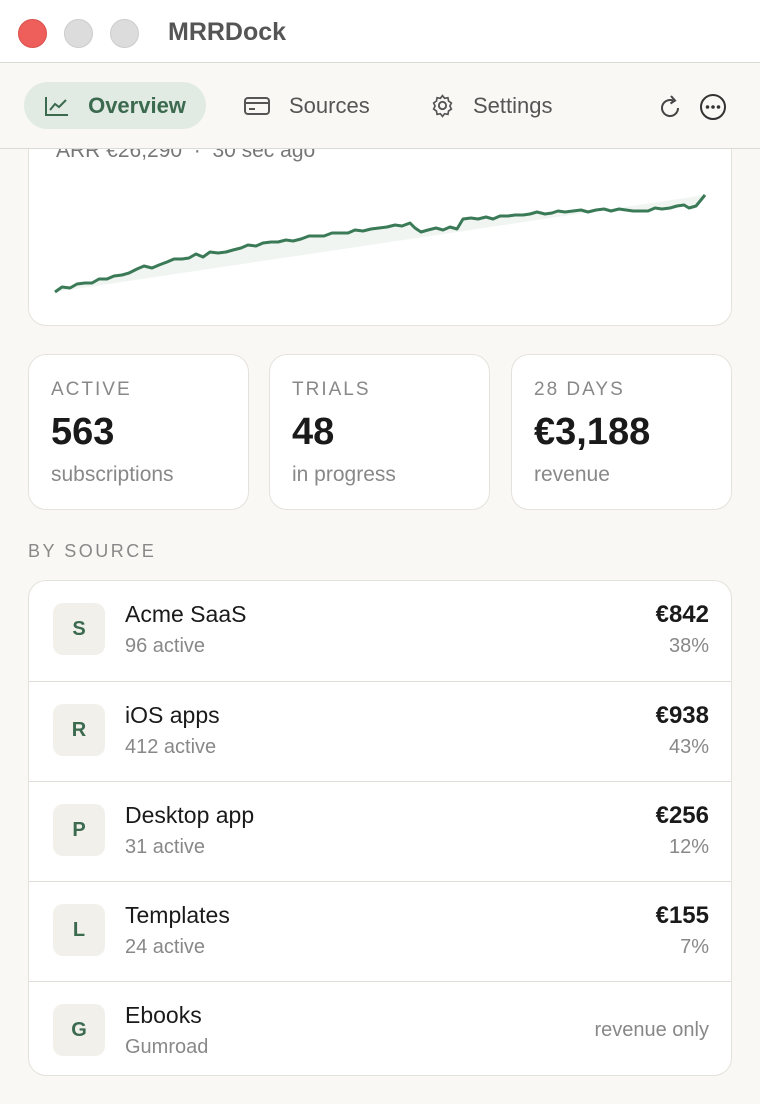  What do you see at coordinates (165, 947) in the screenshot?
I see `source-detail: 24 active` at bounding box center [165, 947].